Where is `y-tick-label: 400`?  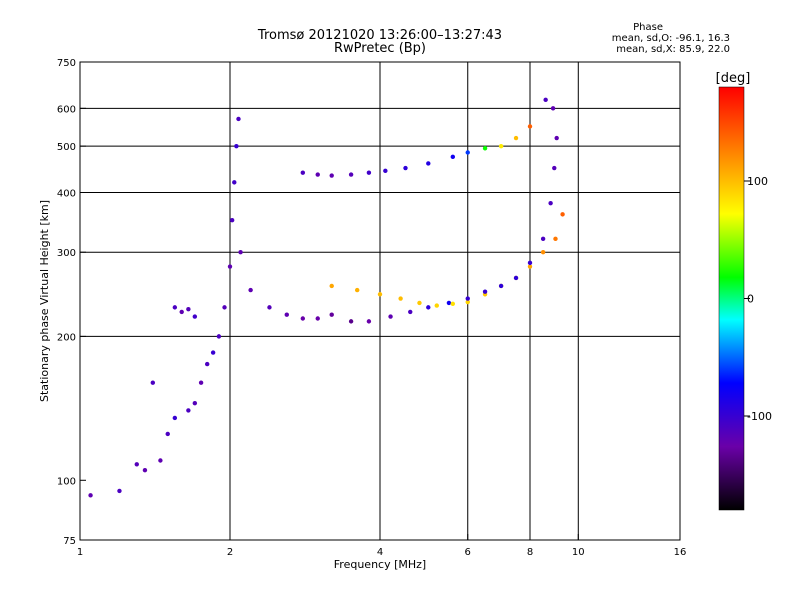 y-tick-label: 400 is located at coordinates (66, 193).